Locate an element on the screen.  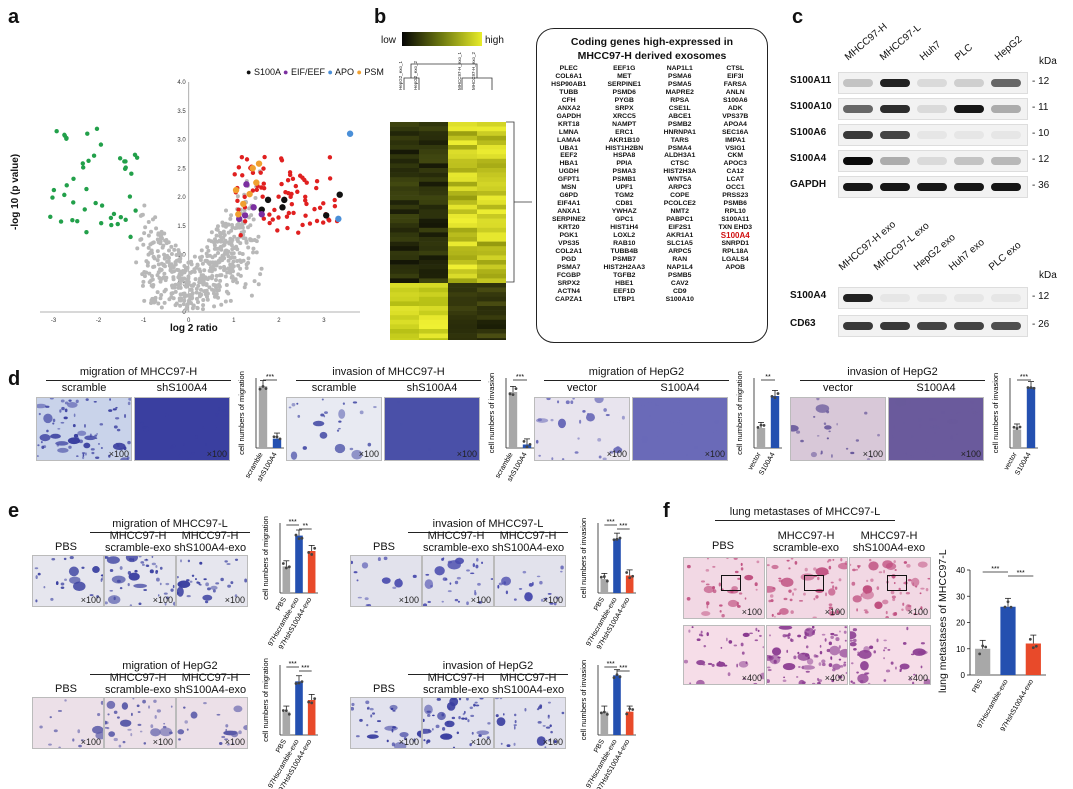
zoom-box is located at coordinates (731, 583).